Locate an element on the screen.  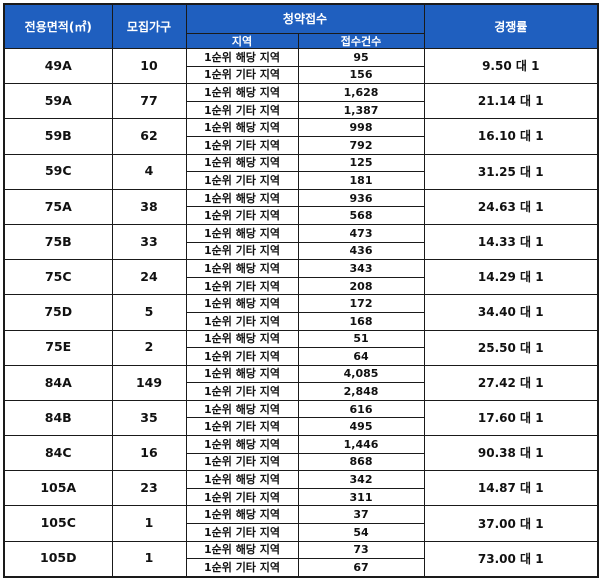
table-row: 1순위 기타 지역 568 is located at coordinates (301, 215).